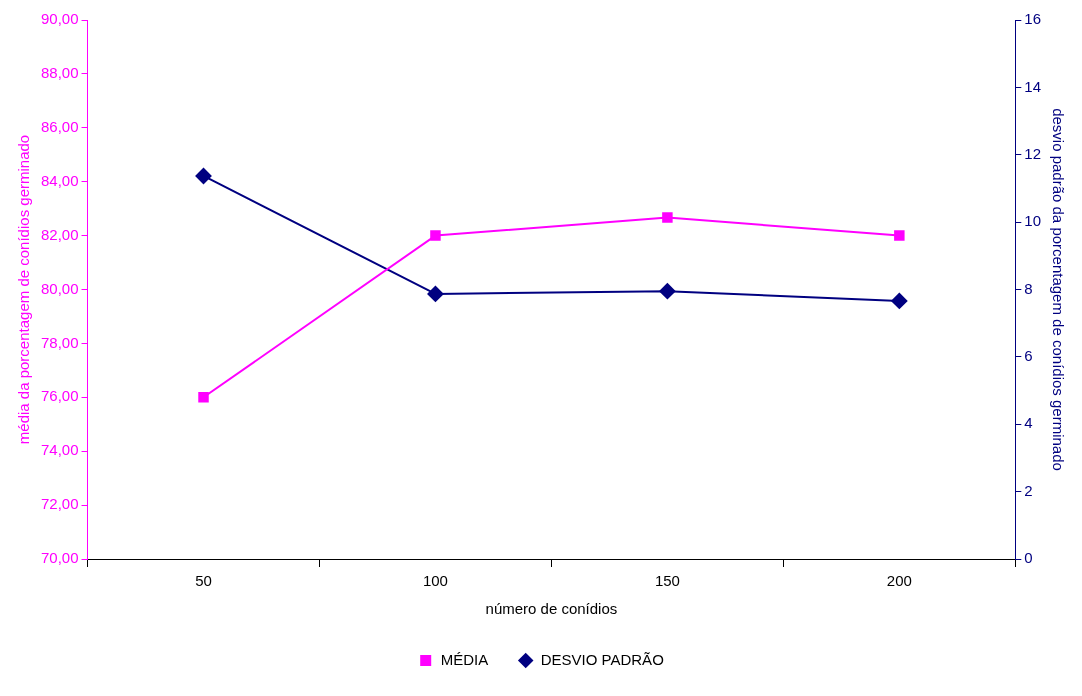 The image size is (1082, 696). What do you see at coordinates (1032, 19) in the screenshot?
I see `y2-tick-label: 16` at bounding box center [1032, 19].